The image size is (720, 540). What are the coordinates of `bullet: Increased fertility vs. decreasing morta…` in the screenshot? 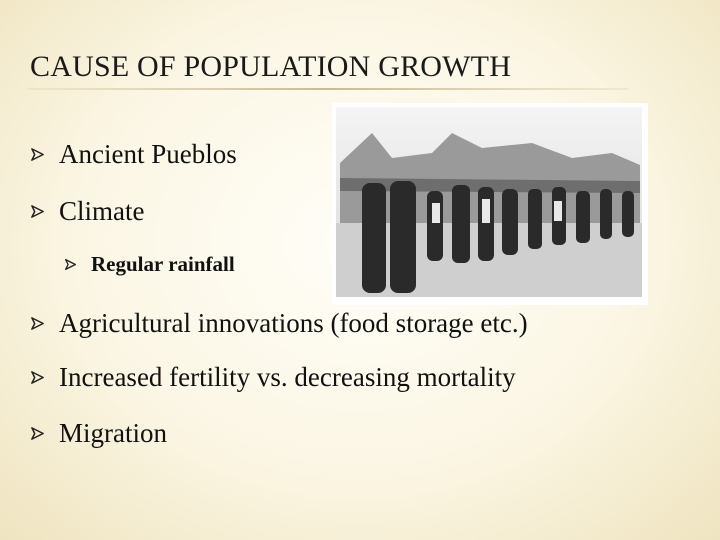 It's located at (273, 377).